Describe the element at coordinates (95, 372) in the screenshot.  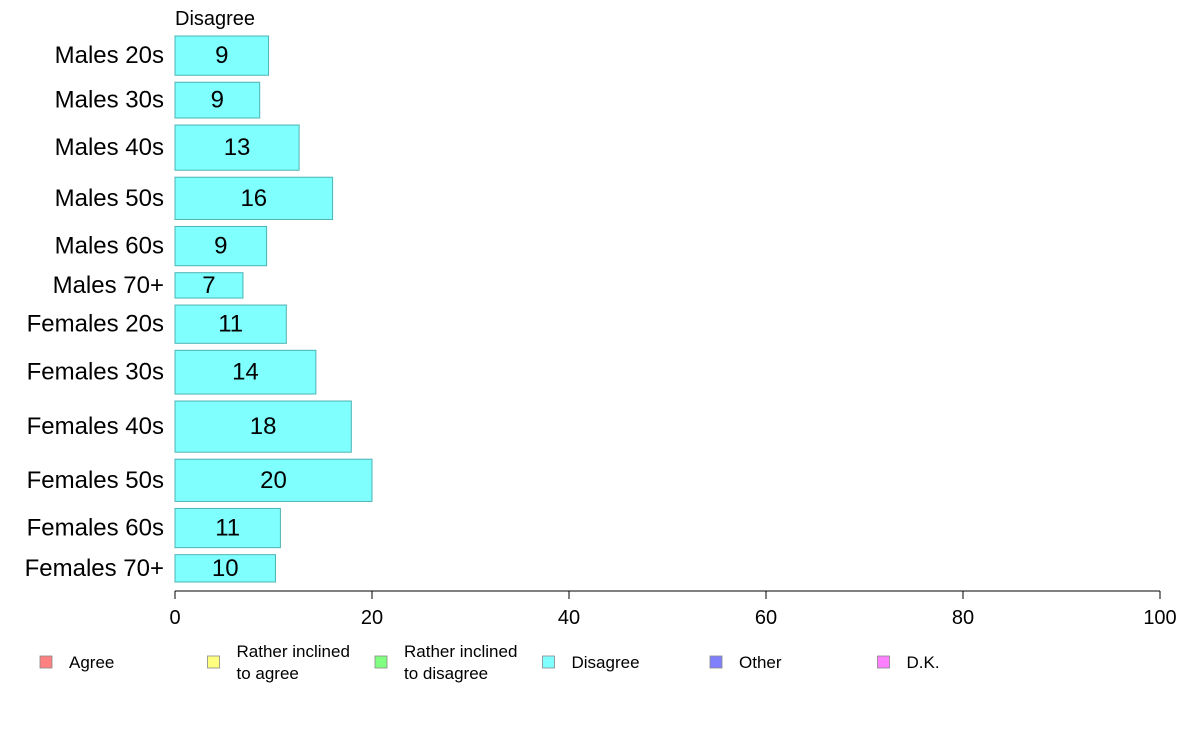
I see `category-label: Females 30s` at that location.